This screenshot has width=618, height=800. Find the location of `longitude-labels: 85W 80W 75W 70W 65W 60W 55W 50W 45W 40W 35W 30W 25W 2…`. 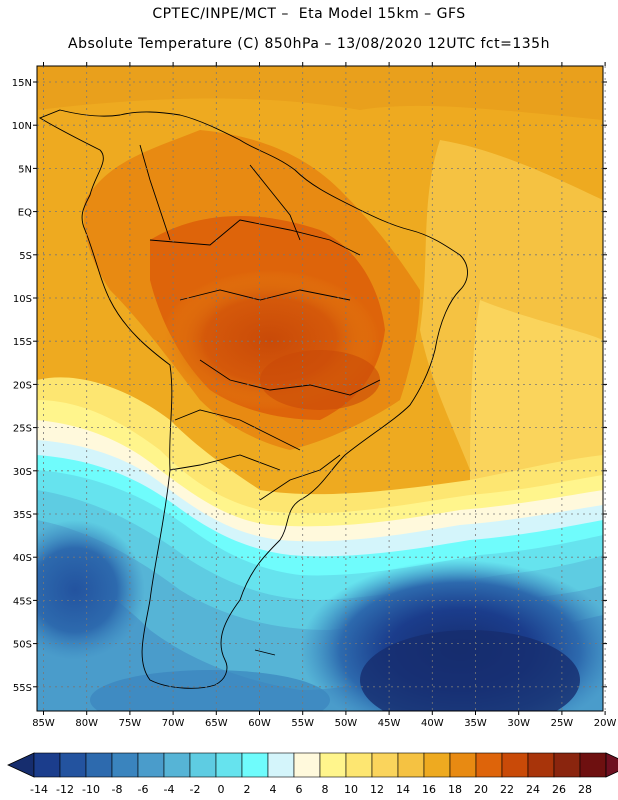

longitude-labels: 85W 80W 75W 70W 65W 60W 55W 50W 45W 40W 35W 30W 25W 2… is located at coordinates (324, 723).